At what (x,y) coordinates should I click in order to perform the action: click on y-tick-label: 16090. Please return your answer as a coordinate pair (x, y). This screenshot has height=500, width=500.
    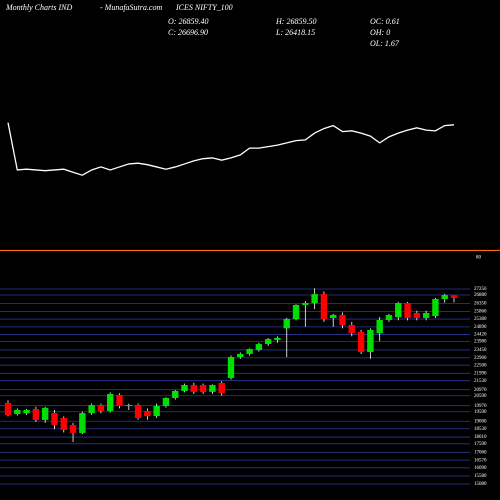
    Looking at the image, I should click on (480, 468).